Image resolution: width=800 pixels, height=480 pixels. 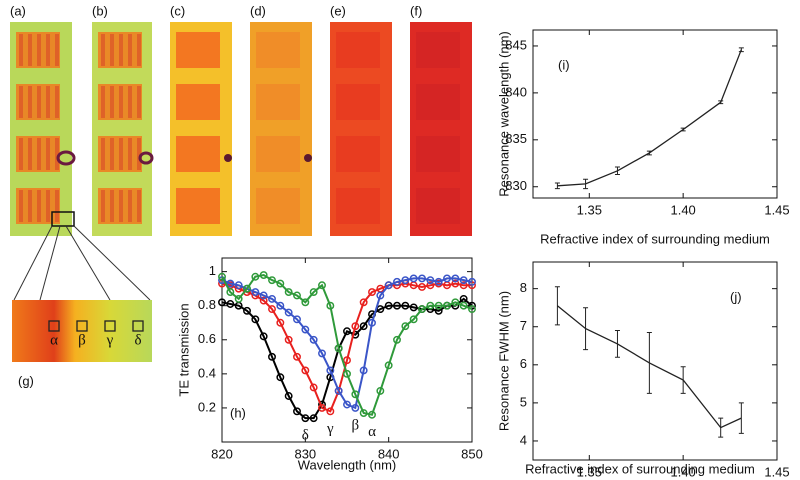 I want to click on annotation: α, so click(x=372, y=432).